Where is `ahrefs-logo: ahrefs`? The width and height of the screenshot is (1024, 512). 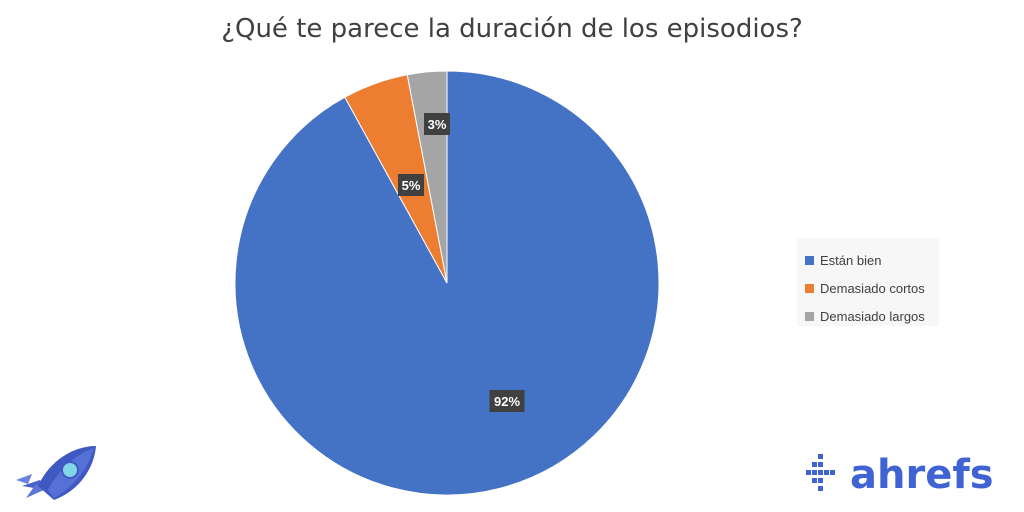
ahrefs-logo: ahrefs is located at coordinates (900, 473).